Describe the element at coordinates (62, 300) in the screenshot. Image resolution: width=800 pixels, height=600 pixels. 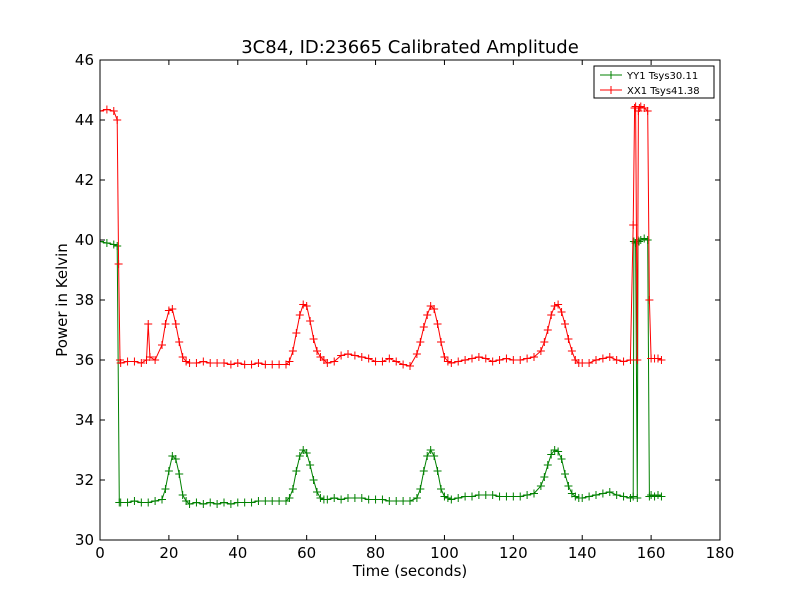
I see `y-axis-label: Power in Kelvin` at that location.